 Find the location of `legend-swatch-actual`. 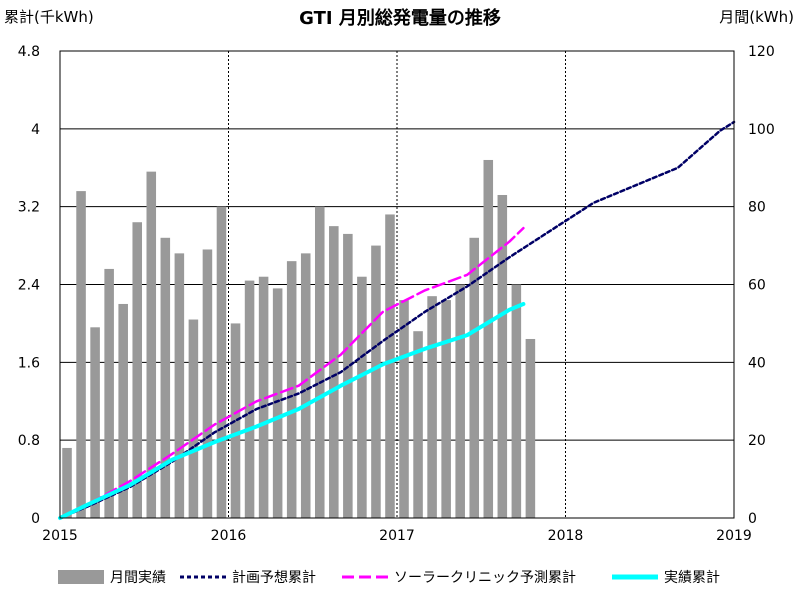

legend-swatch-actual is located at coordinates (635, 577).